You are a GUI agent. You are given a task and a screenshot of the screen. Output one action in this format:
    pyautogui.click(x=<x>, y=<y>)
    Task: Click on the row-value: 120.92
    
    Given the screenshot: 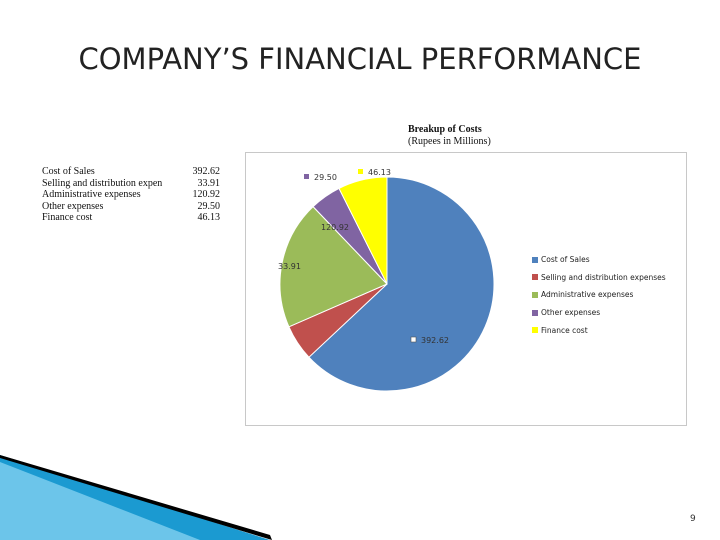 What is the action you would take?
    pyautogui.click(x=206, y=195)
    